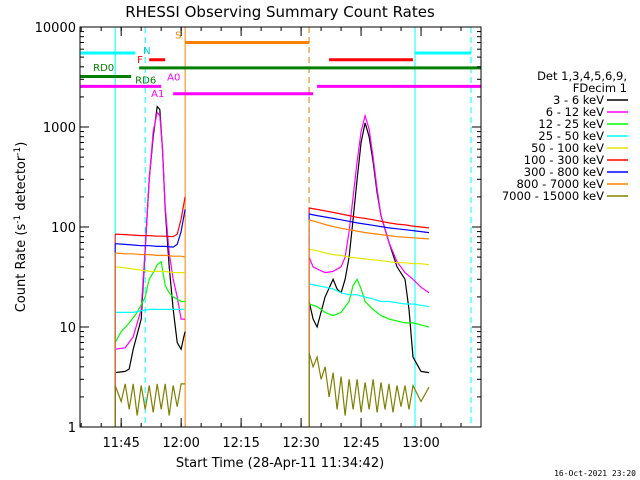  What do you see at coordinates (553, 196) in the screenshot?
I see `legend-label-7000-15000-kev: 7000 - 15000 keV` at bounding box center [553, 196].